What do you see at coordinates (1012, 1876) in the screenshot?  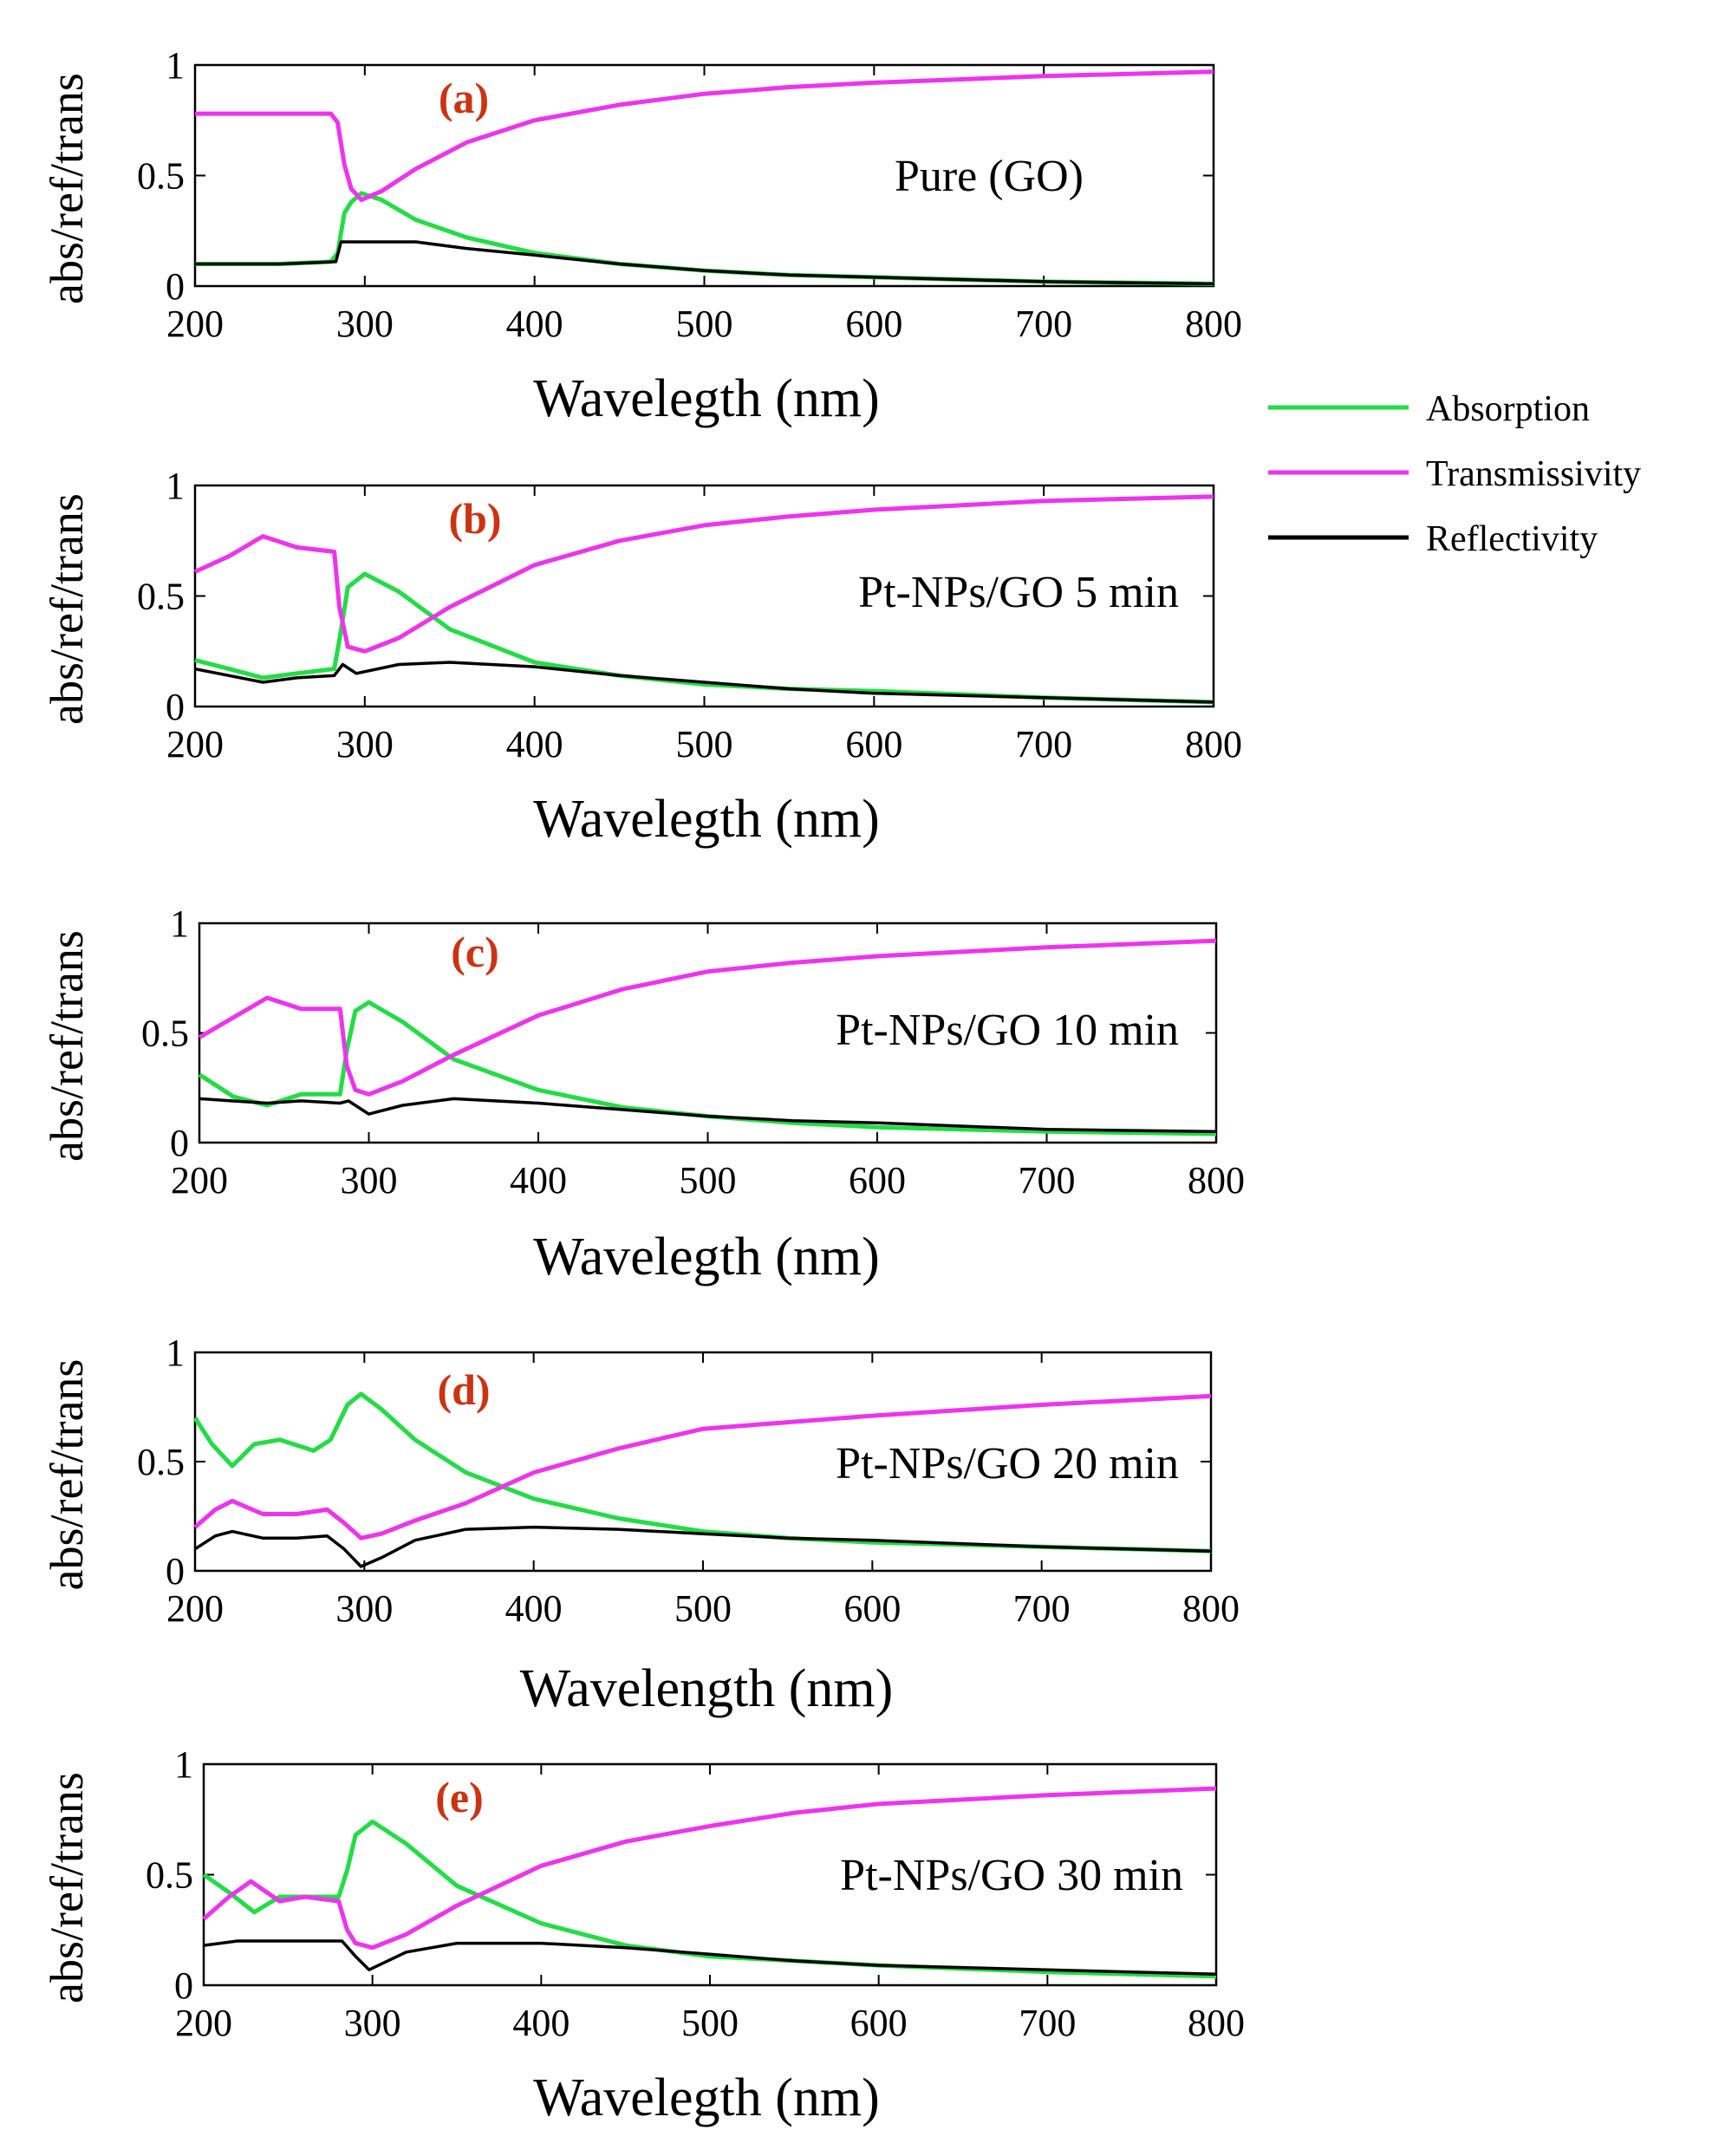 I see `sample-label: Pt-NPs/GO 30 min` at bounding box center [1012, 1876].